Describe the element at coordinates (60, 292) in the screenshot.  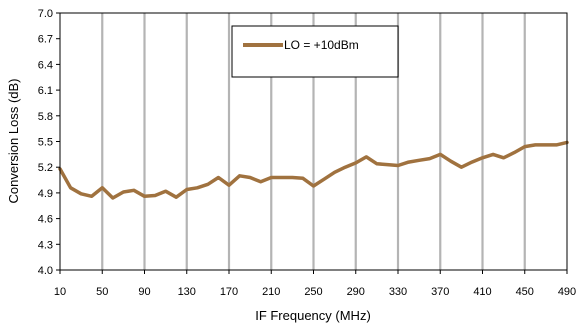
I see `x-tick-label: 10` at that location.